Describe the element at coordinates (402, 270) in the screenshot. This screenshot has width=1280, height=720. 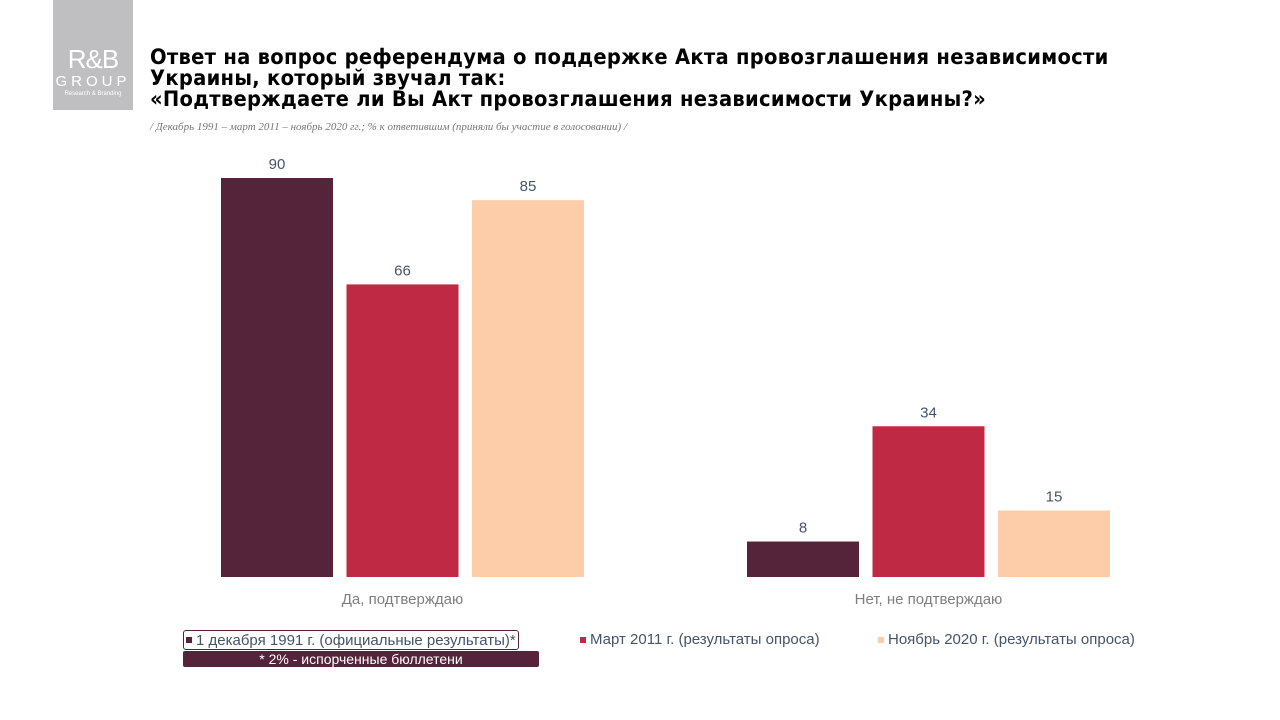
I see `data-label: 66` at that location.